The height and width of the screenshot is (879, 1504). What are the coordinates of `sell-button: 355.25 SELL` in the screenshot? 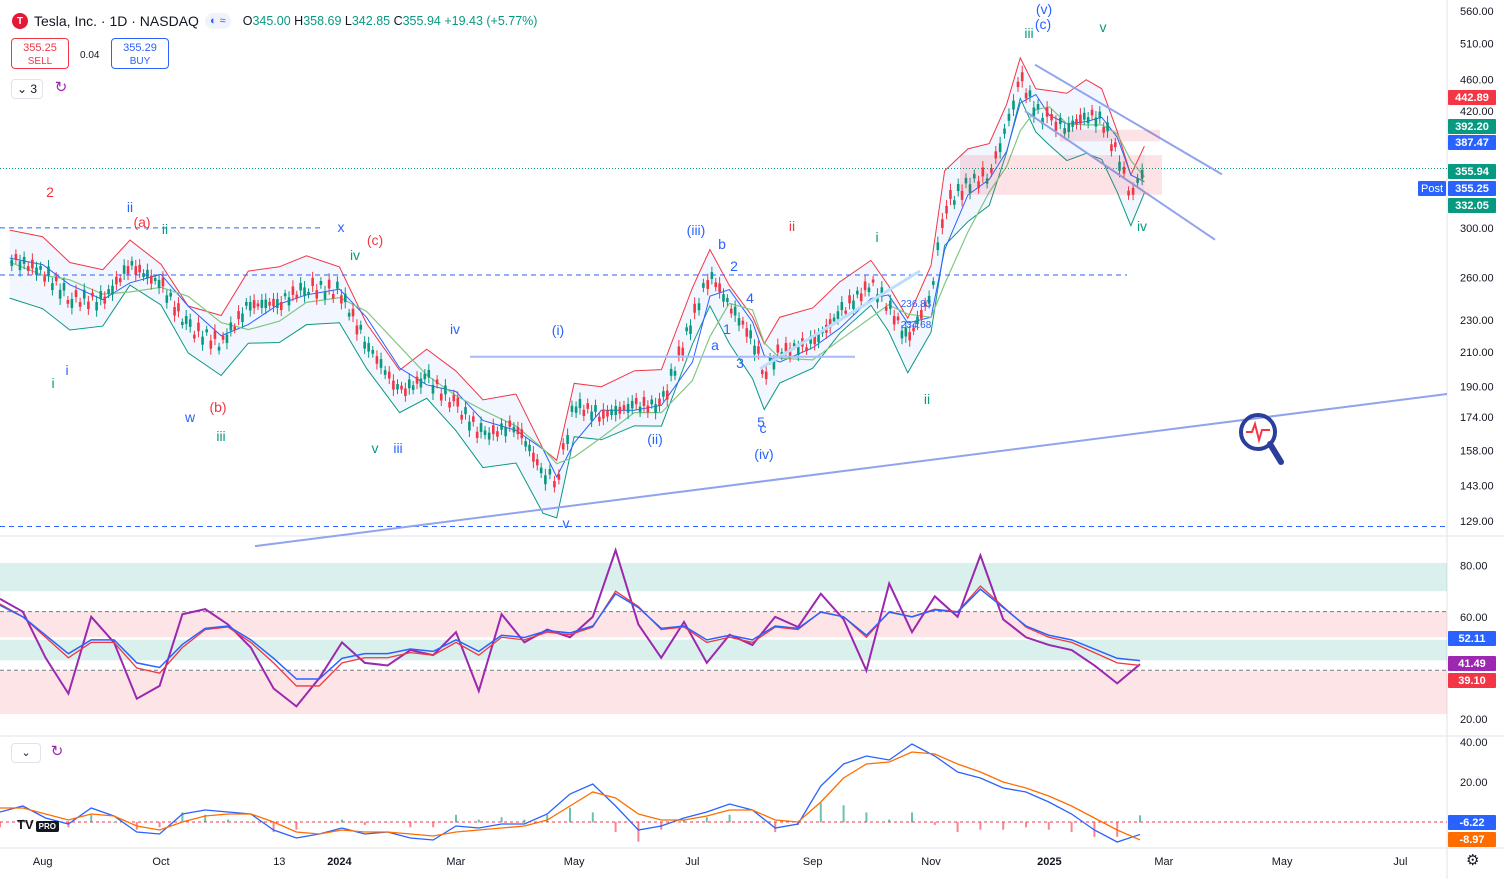 It's located at (40, 53).